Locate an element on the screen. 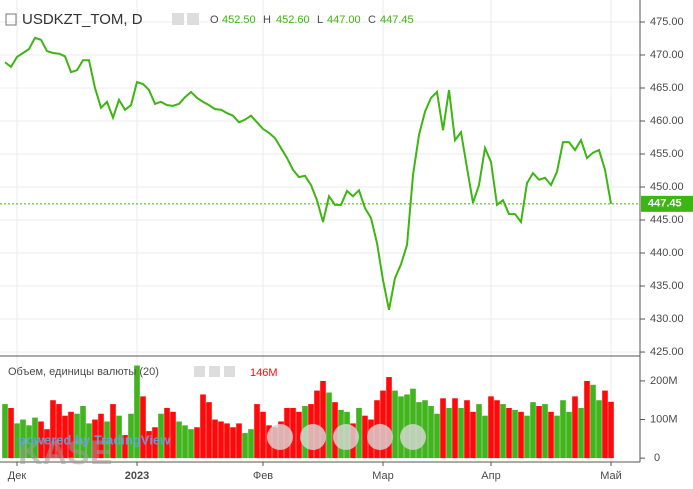  vol-eye is located at coordinates (199, 371).